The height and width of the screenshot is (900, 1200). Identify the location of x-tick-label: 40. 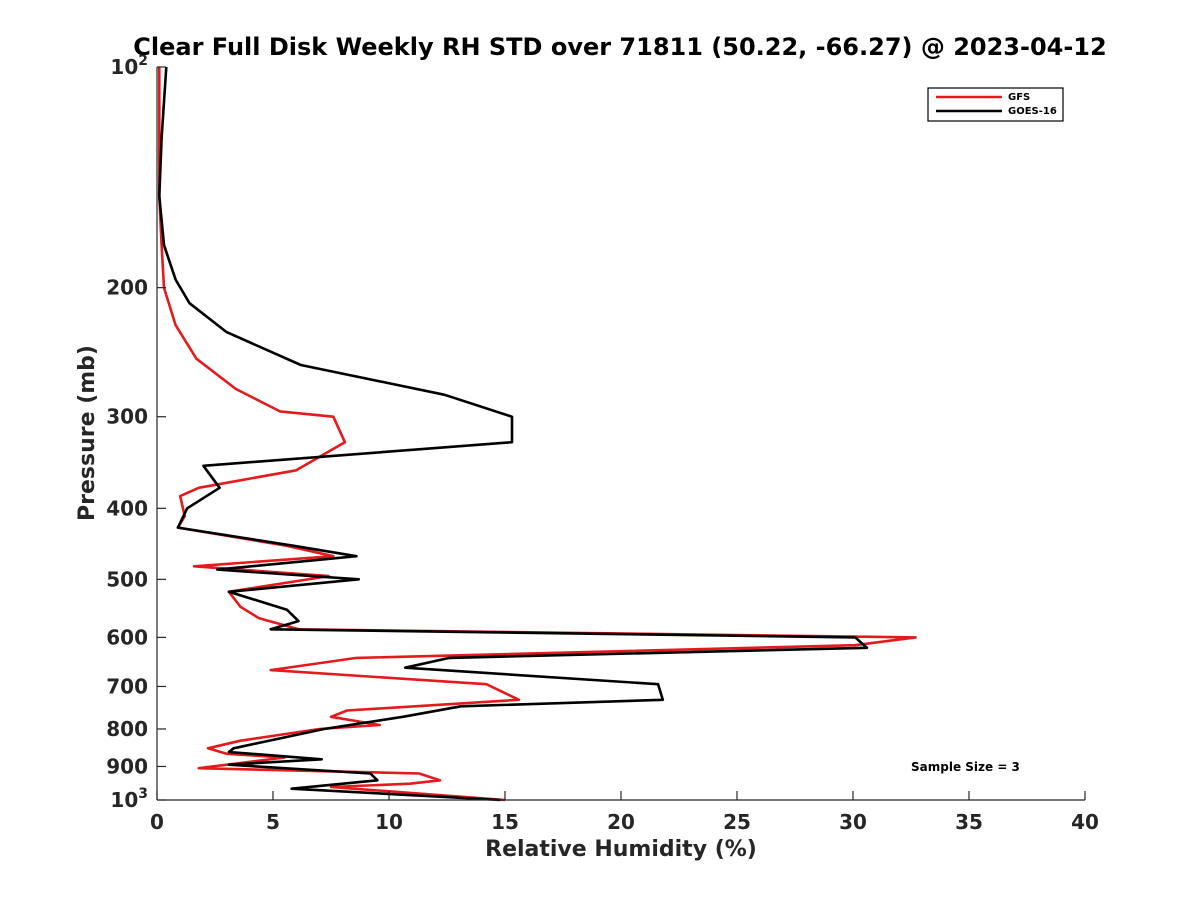
(1085, 822).